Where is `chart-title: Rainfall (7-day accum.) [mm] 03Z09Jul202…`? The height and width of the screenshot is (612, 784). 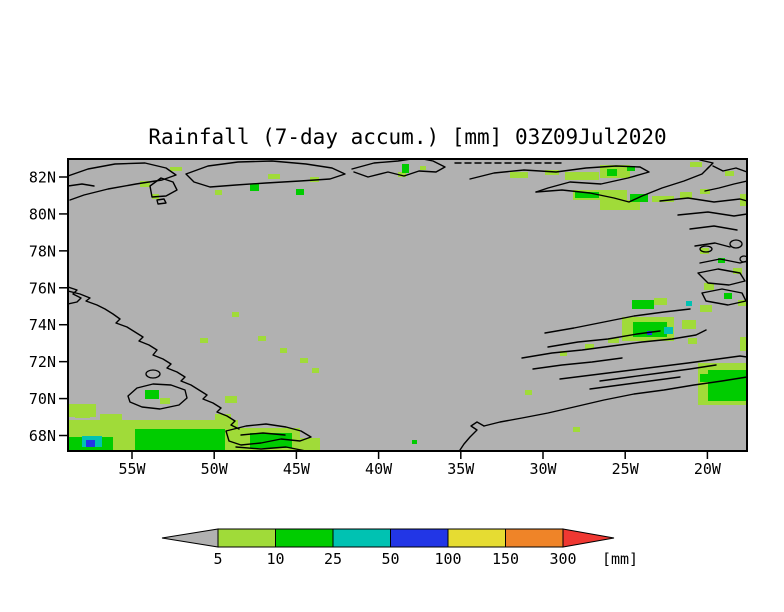 chart-title: Rainfall (7-day accum.) [mm] 03Z09Jul202… is located at coordinates (407, 137).